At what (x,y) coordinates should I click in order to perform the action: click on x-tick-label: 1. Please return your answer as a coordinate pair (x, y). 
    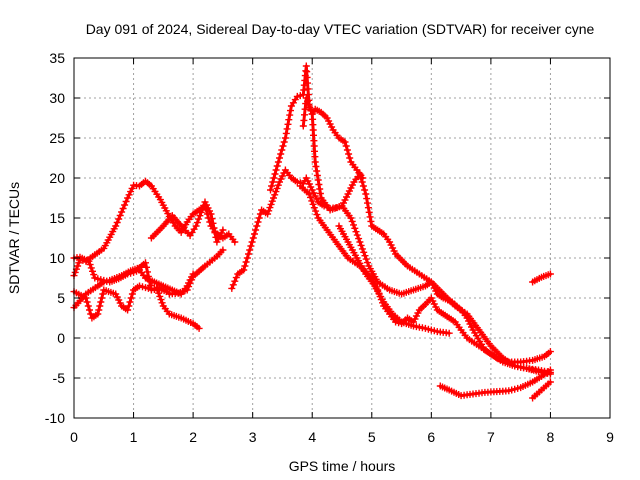
    Looking at the image, I should click on (134, 437).